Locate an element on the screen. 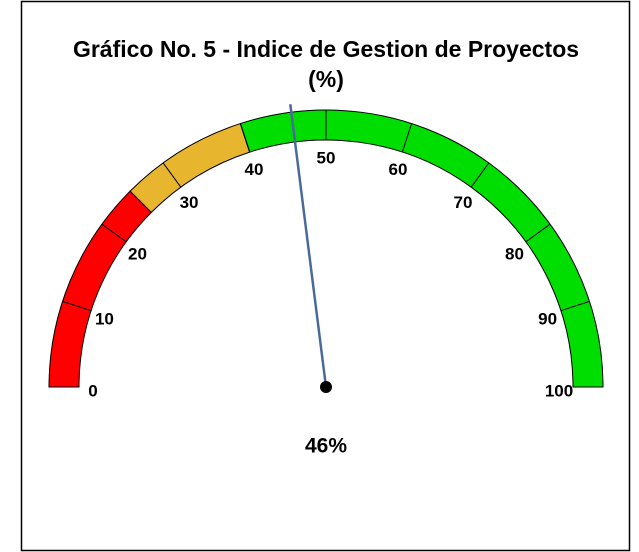 This screenshot has width=639, height=552. tick-label: 0 is located at coordinates (92, 390).